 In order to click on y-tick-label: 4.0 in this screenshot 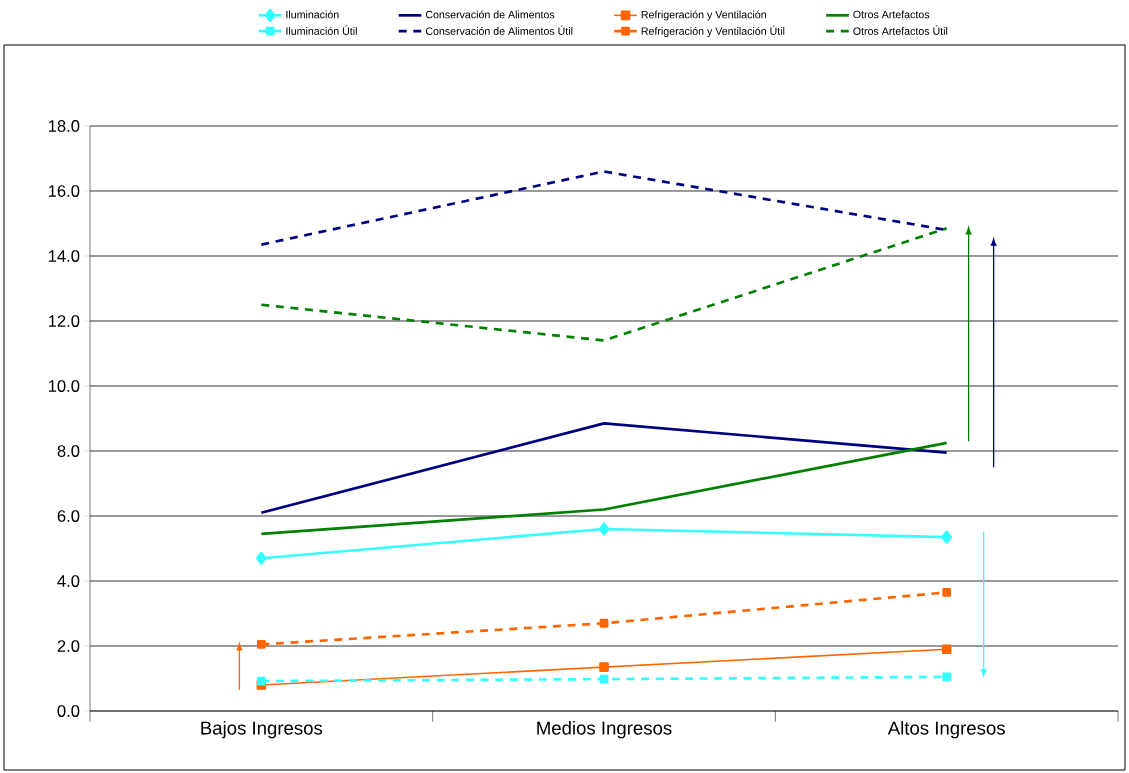, I will do `click(68, 581)`.